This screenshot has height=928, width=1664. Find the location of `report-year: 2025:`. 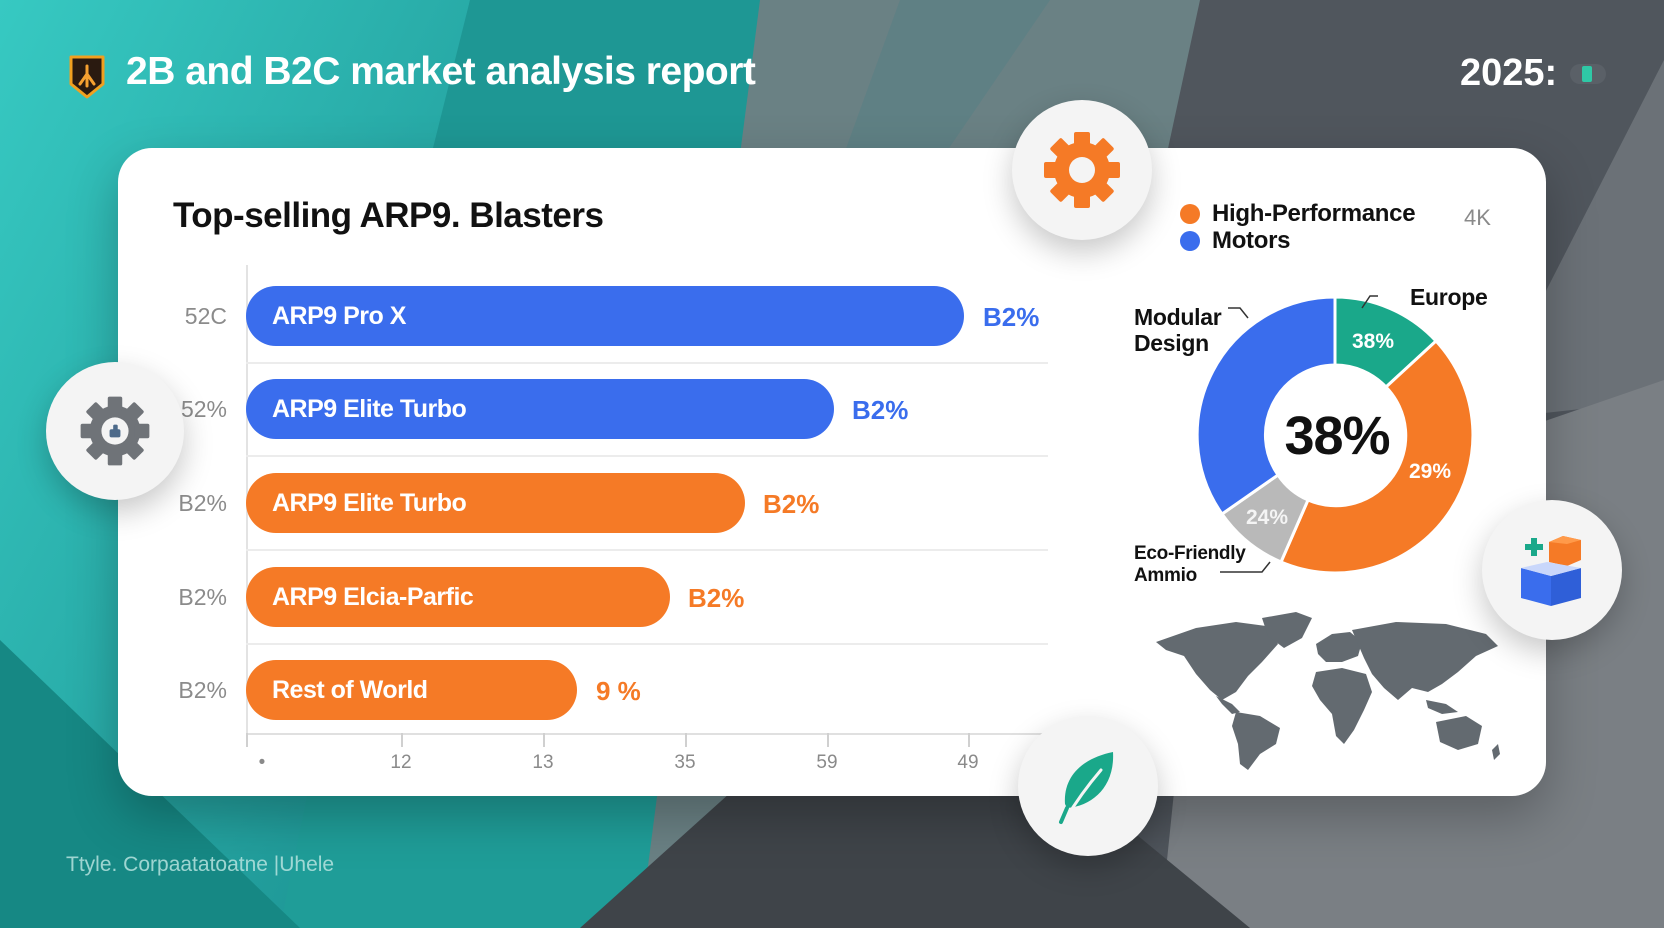

report-year: 2025: is located at coordinates (1509, 73).